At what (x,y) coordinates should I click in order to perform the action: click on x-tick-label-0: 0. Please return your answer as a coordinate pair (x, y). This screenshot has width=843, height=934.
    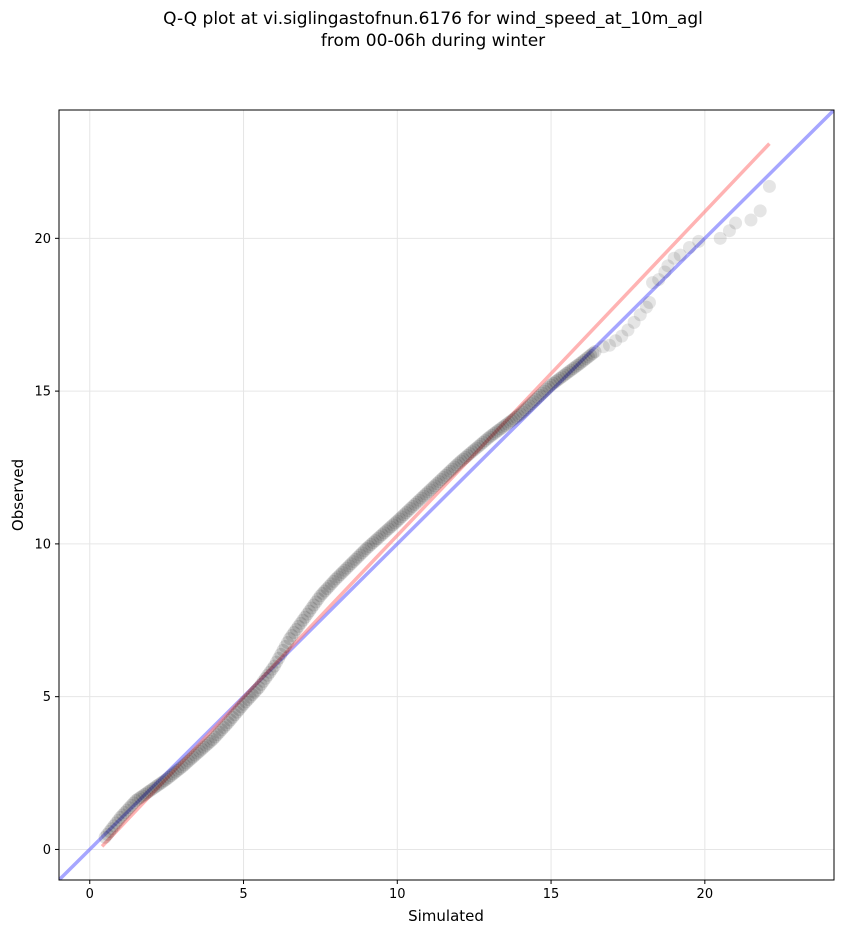
    Looking at the image, I should click on (90, 894).